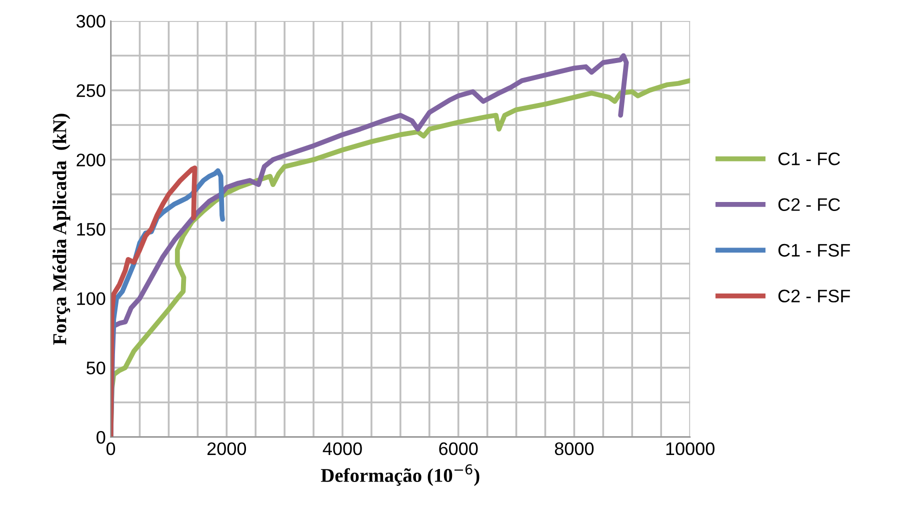  What do you see at coordinates (96, 368) in the screenshot?
I see `y-tick-label: 50` at bounding box center [96, 368].